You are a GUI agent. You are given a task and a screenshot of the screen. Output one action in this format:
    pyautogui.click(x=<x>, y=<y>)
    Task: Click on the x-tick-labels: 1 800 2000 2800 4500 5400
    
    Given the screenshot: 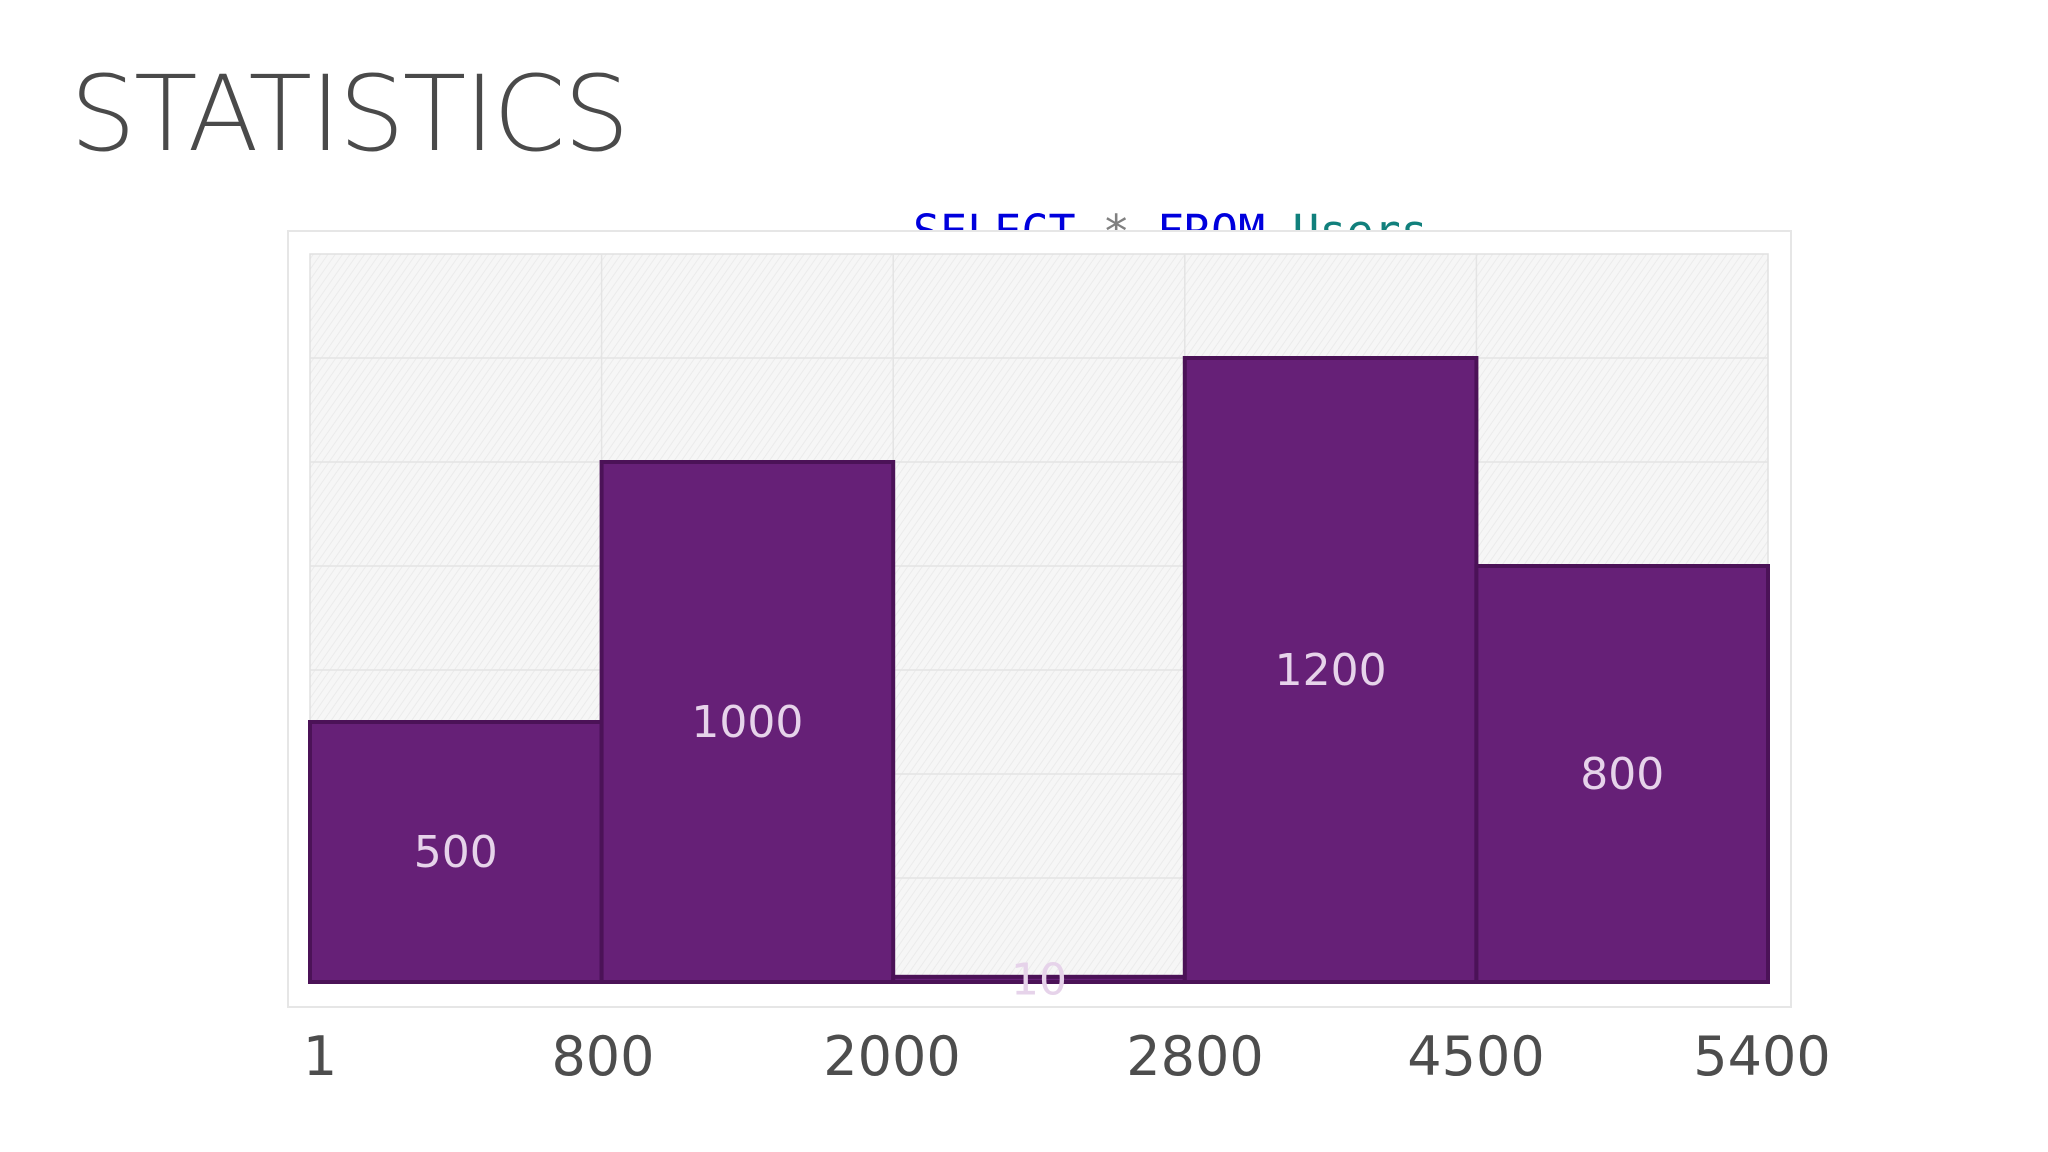 What is the action you would take?
    pyautogui.click(x=1067, y=1056)
    